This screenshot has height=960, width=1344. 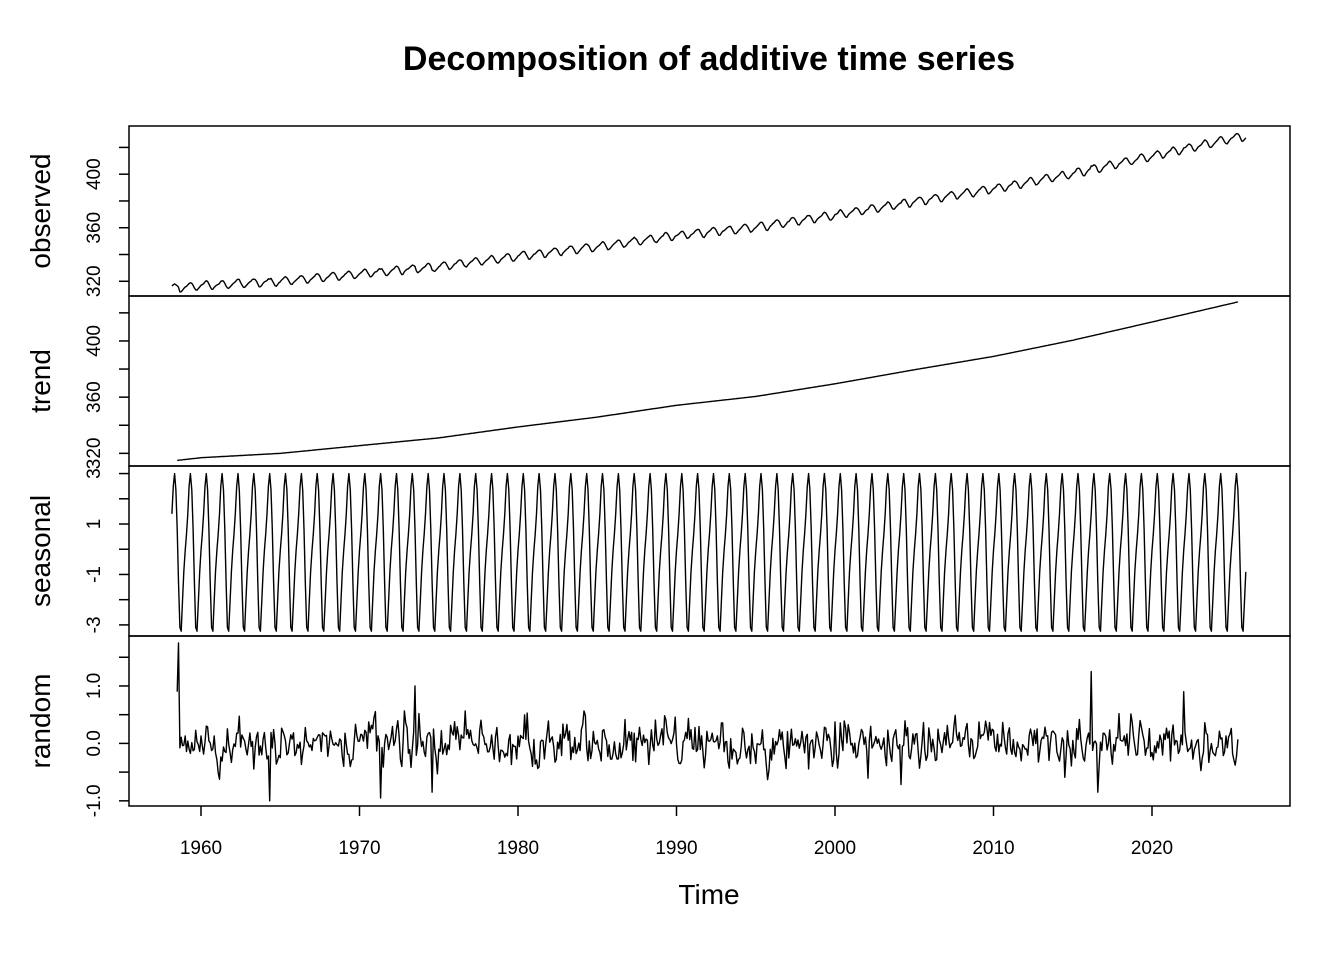 I want to click on x-tick-label: 1960, so click(x=201, y=848).